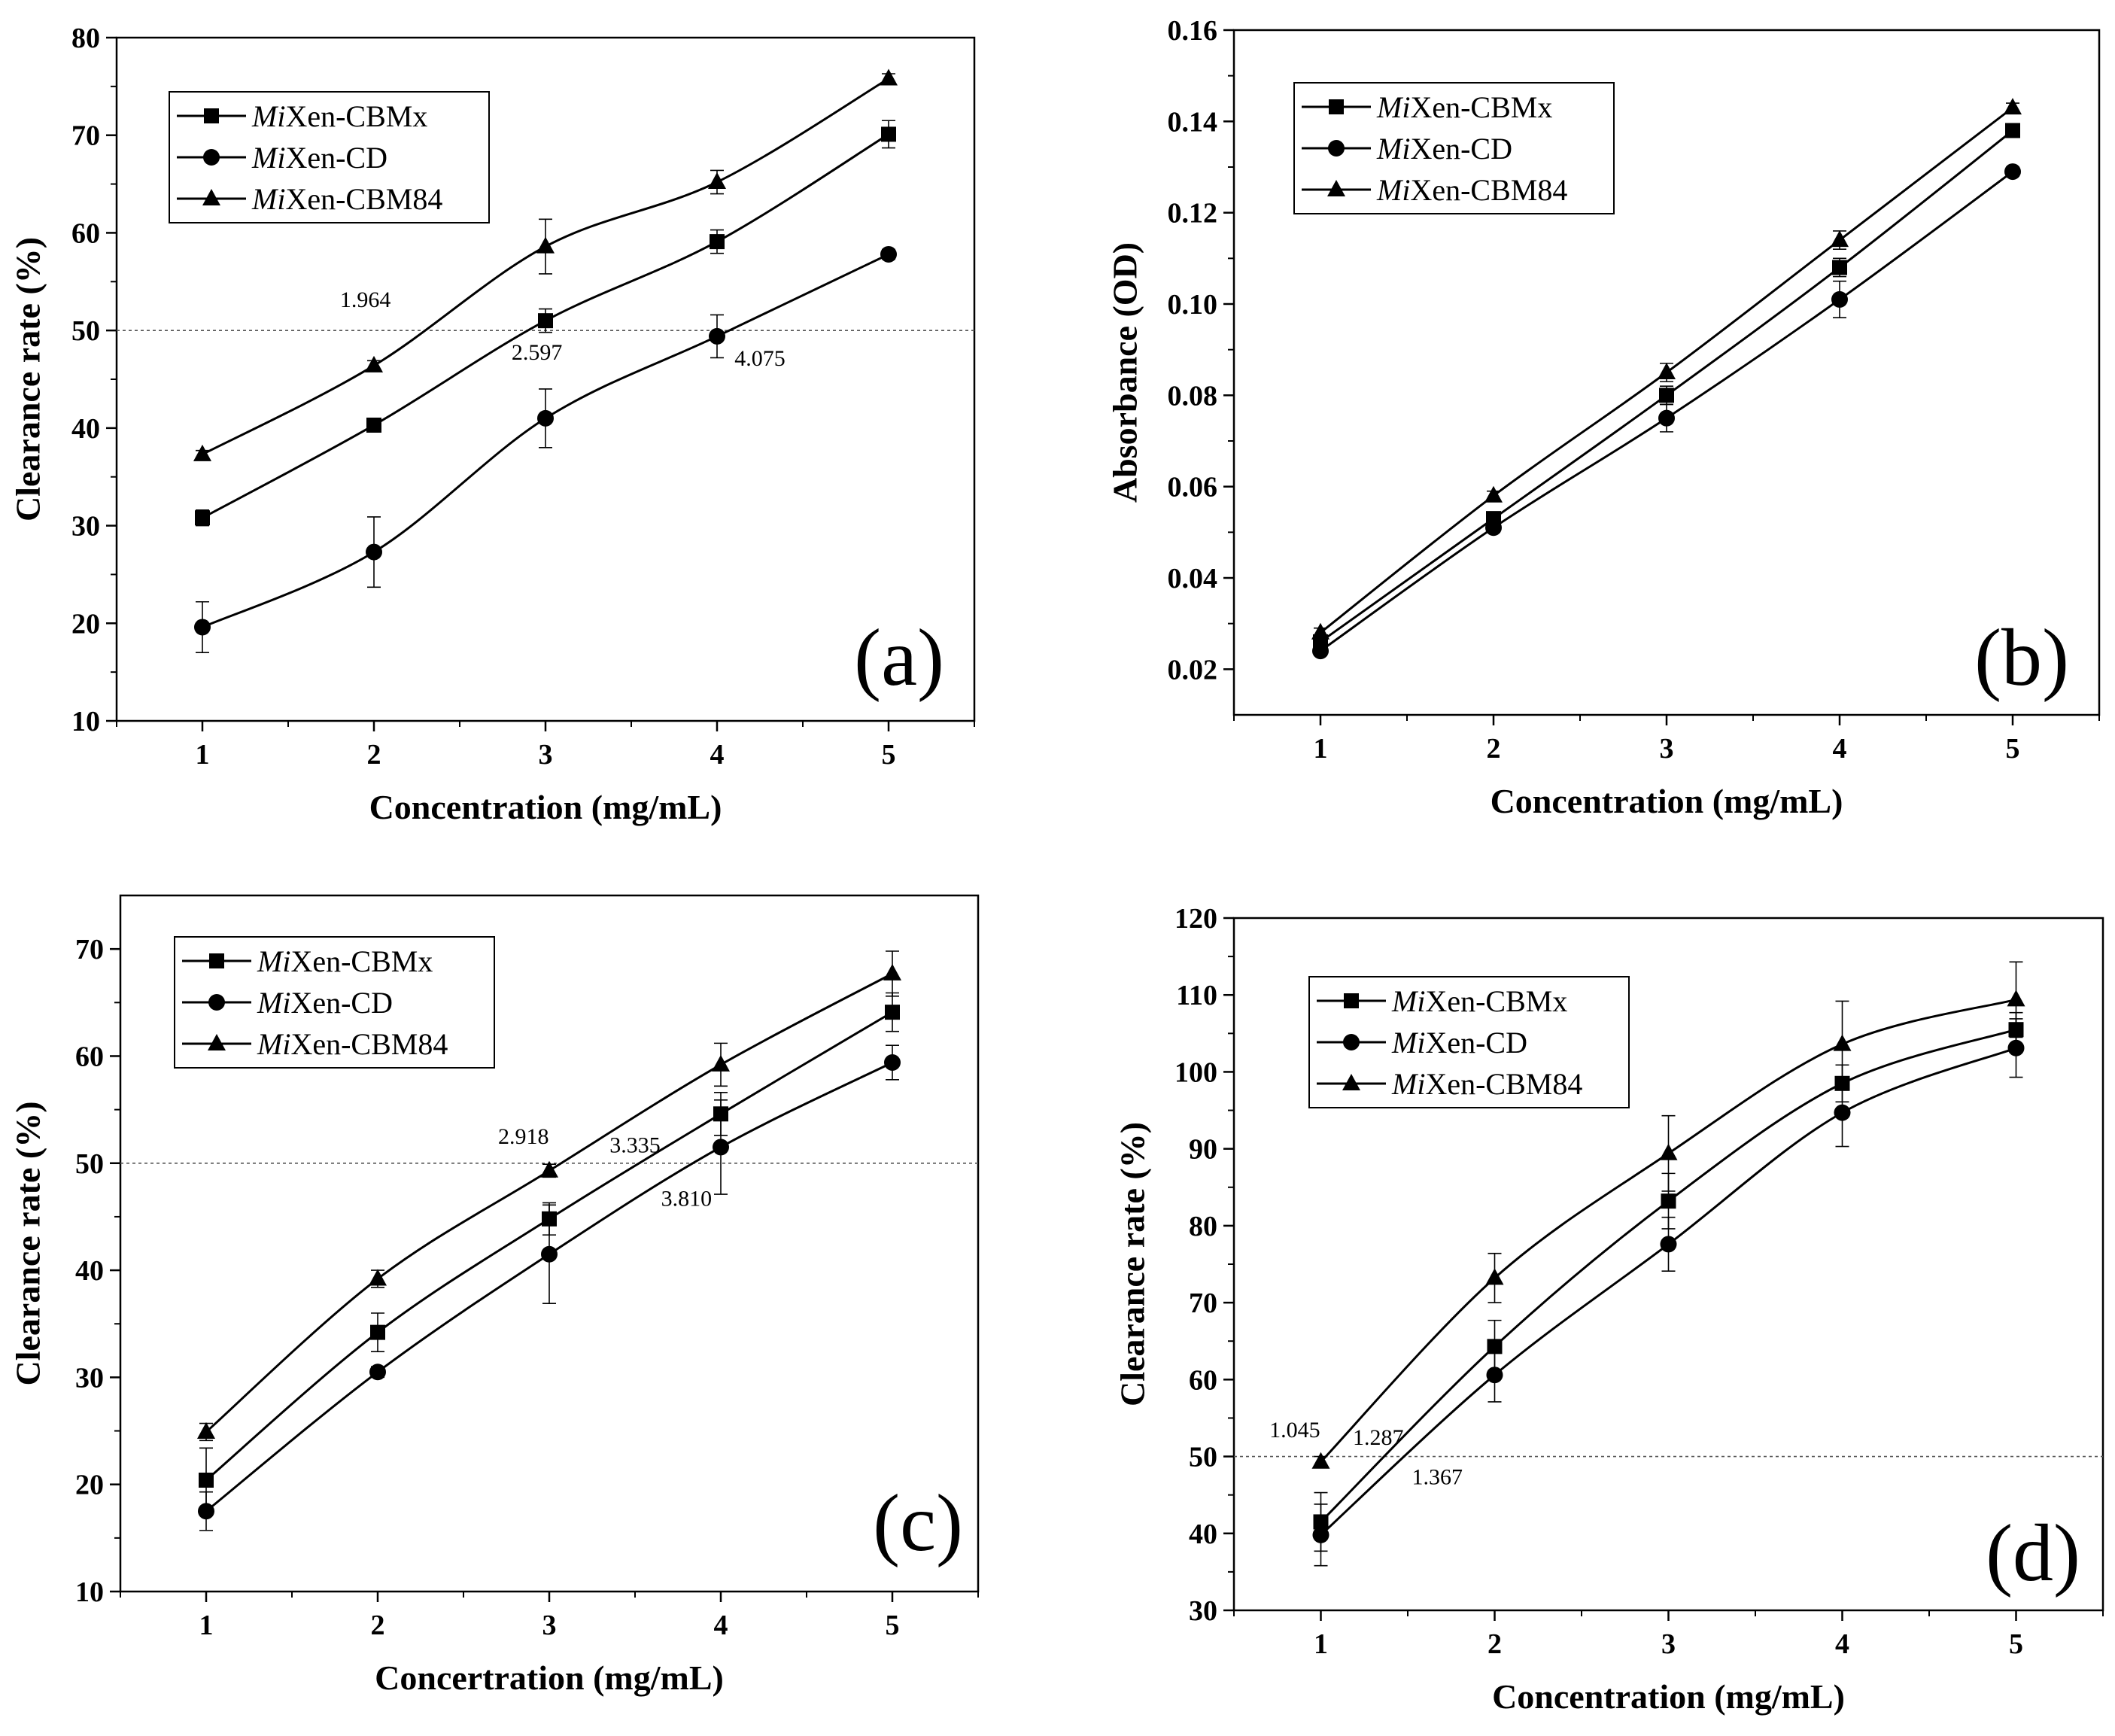 The image size is (2115, 1736). Describe the element at coordinates (85, 429) in the screenshot. I see `chart-1-ytick-label: 40` at that location.